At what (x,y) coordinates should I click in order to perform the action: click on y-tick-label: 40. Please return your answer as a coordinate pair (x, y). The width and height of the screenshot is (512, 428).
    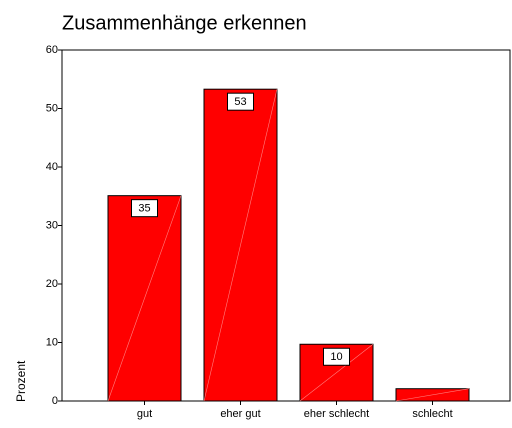
    Looking at the image, I should click on (52, 167).